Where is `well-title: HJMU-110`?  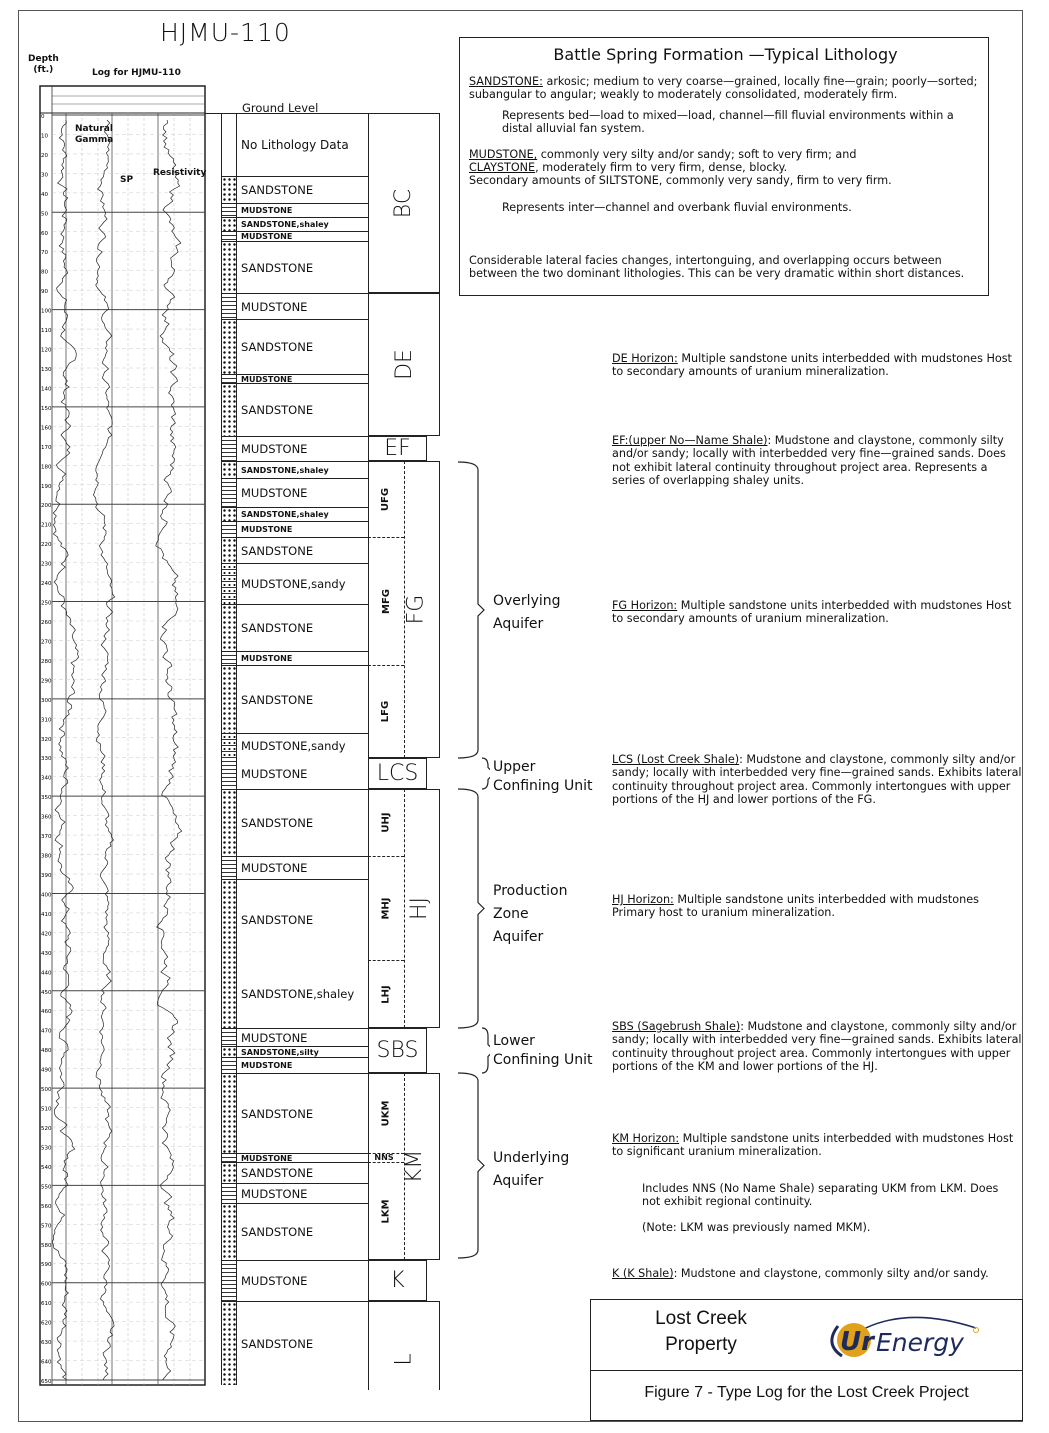 well-title: HJMU-110 is located at coordinates (225, 32).